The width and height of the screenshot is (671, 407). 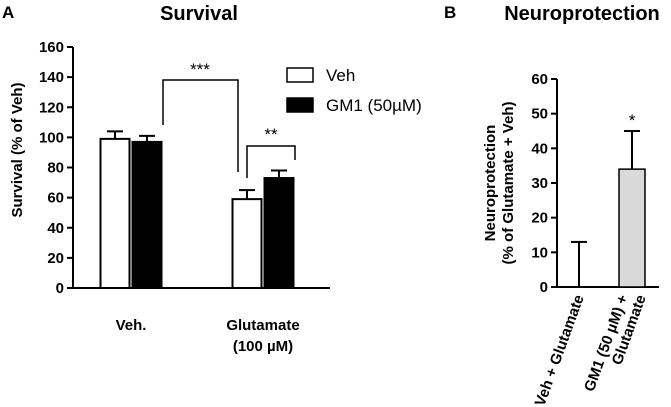 I want to click on panel-a-letter: A, so click(x=8, y=12).